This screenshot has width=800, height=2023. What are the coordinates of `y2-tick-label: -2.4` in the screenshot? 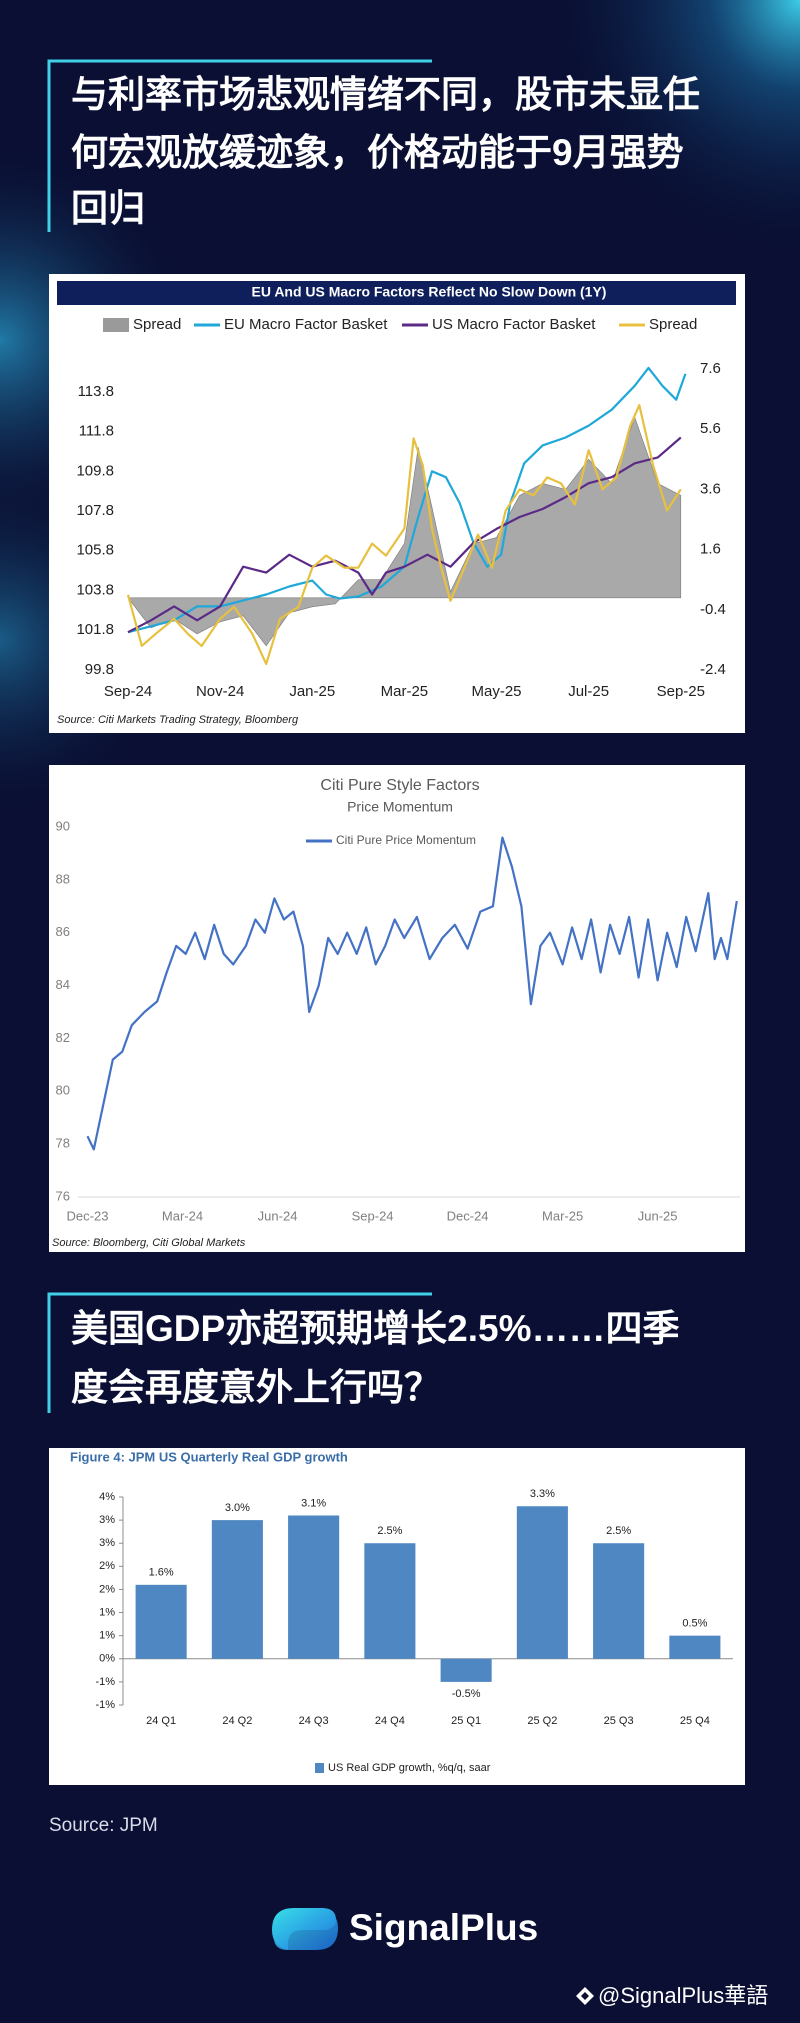 It's located at (713, 669).